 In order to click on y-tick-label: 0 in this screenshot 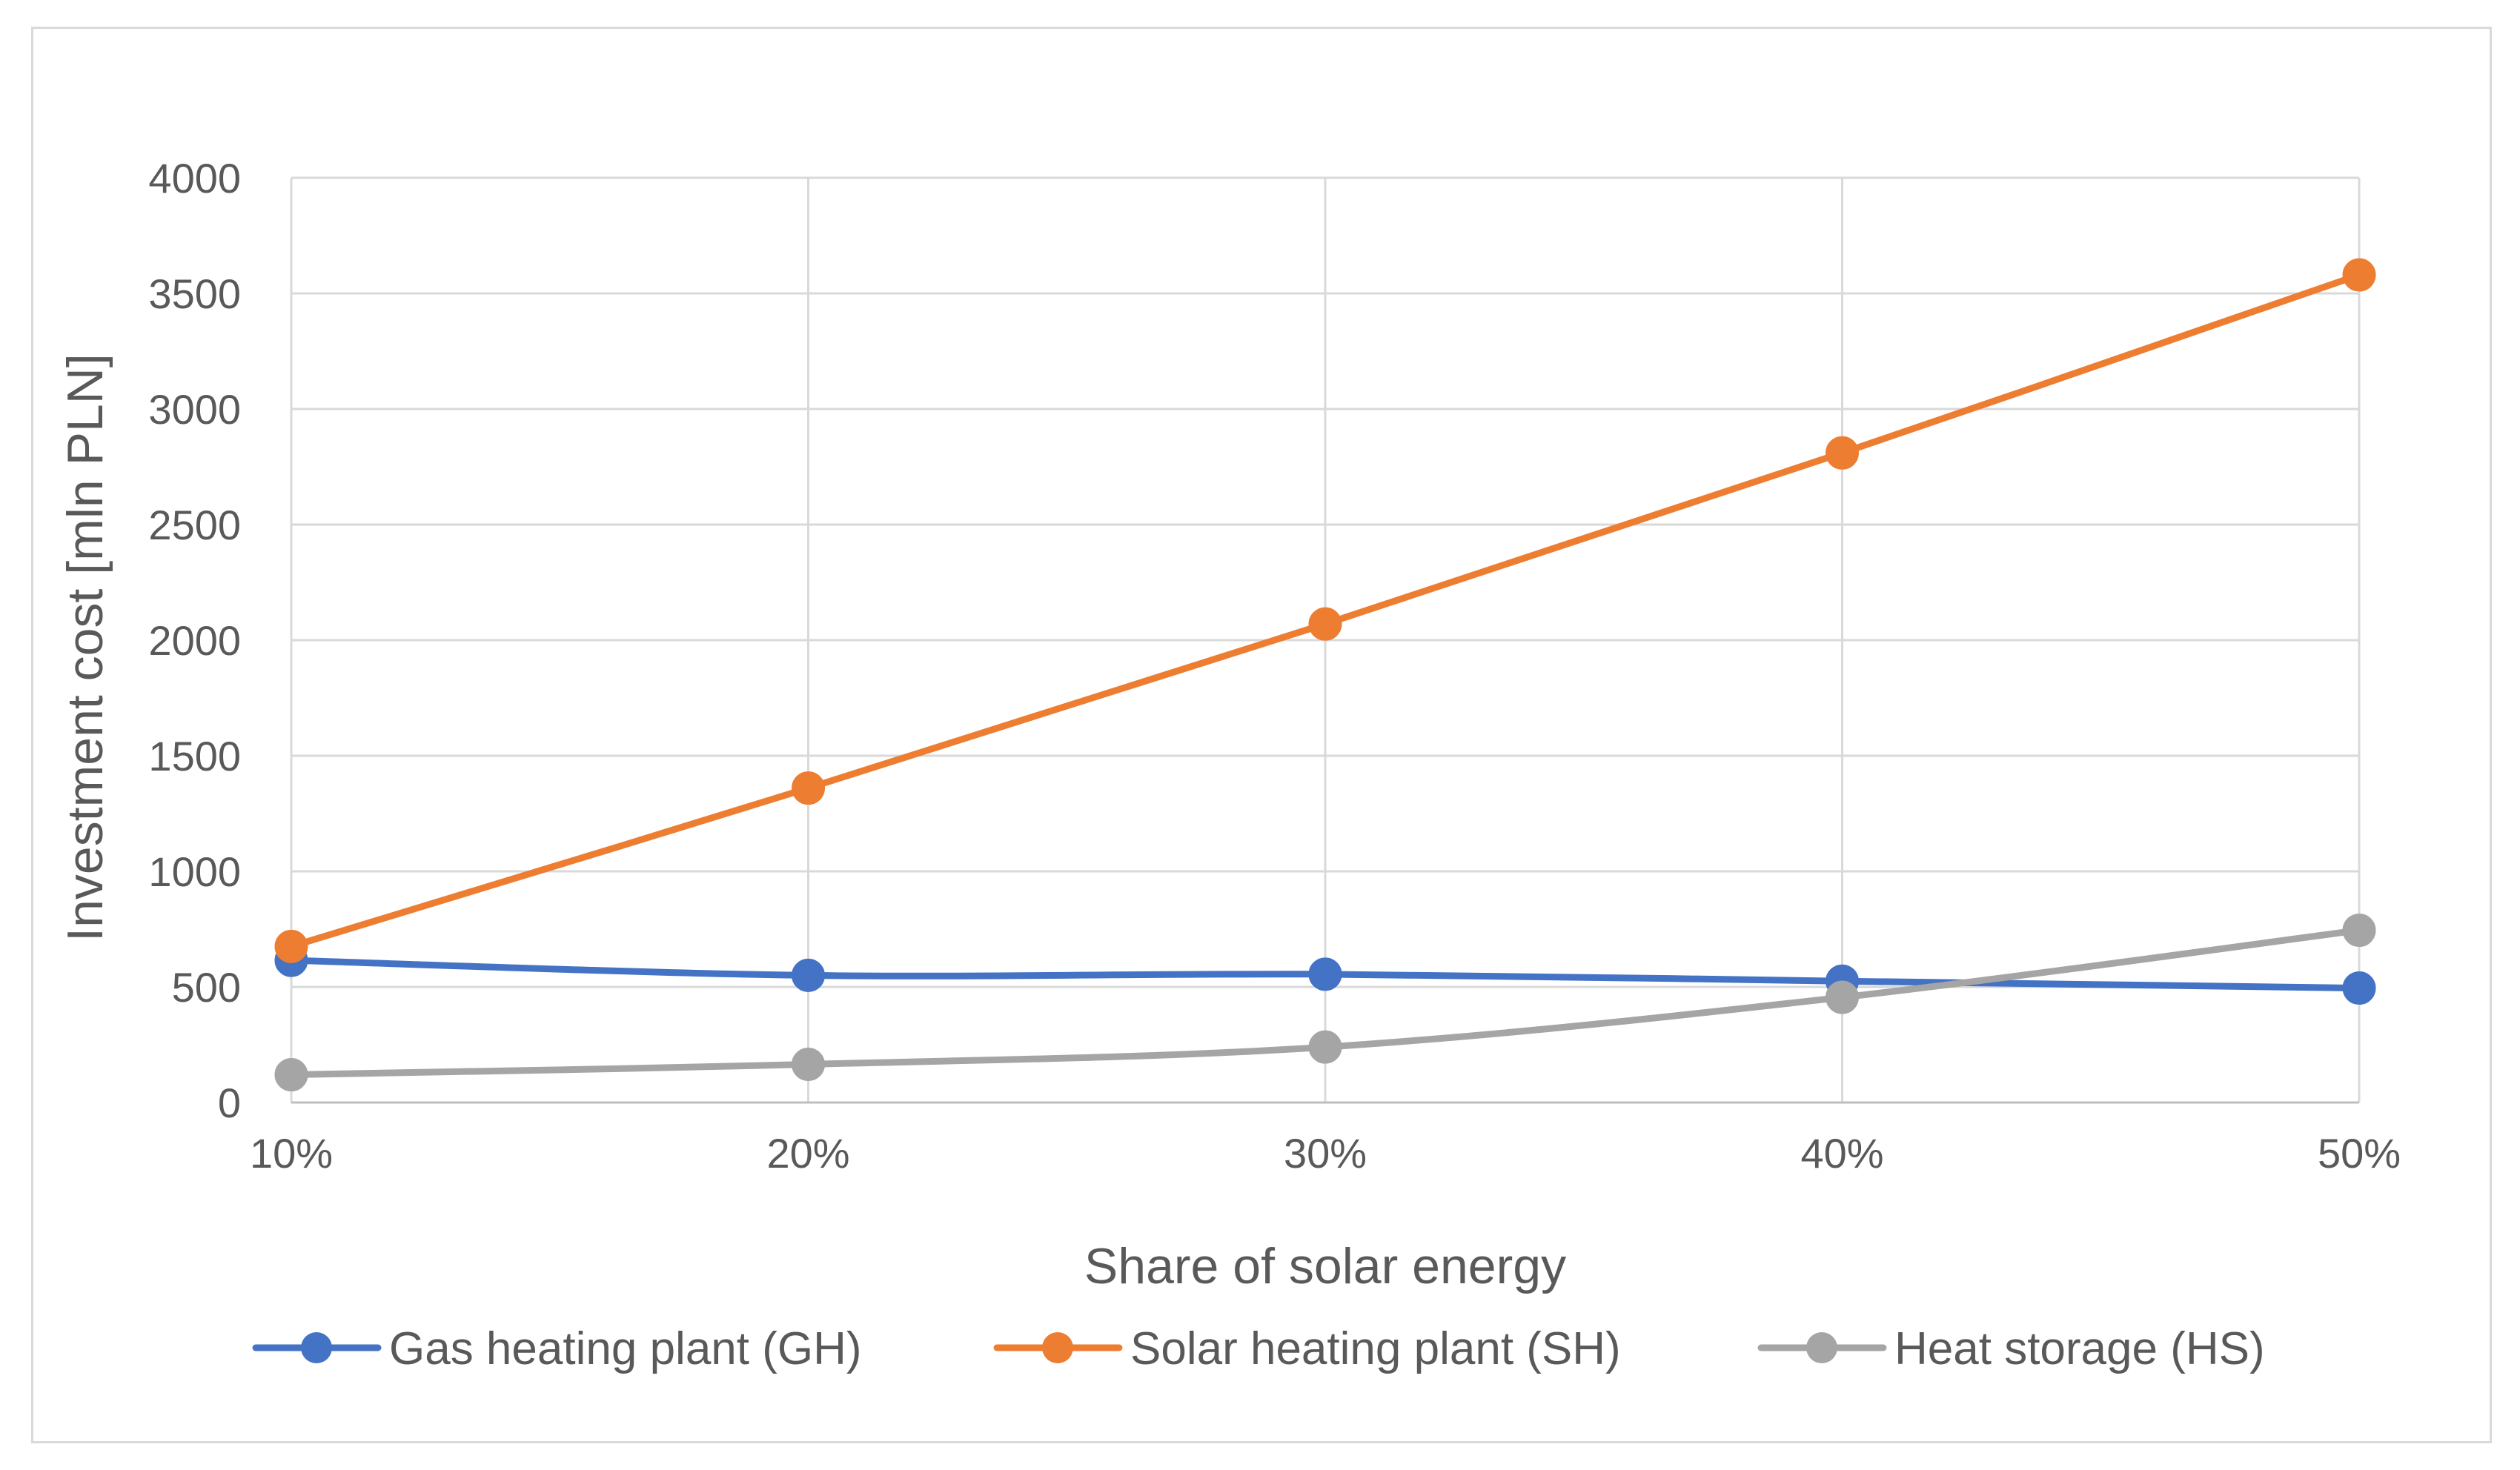, I will do `click(230, 1103)`.